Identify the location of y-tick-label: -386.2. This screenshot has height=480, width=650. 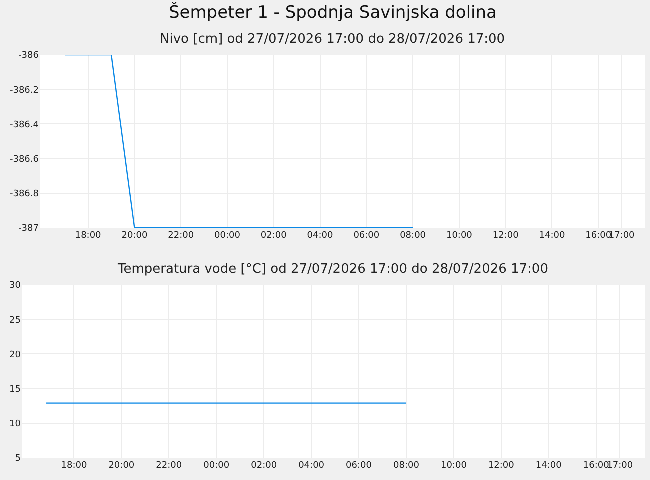
(24, 91).